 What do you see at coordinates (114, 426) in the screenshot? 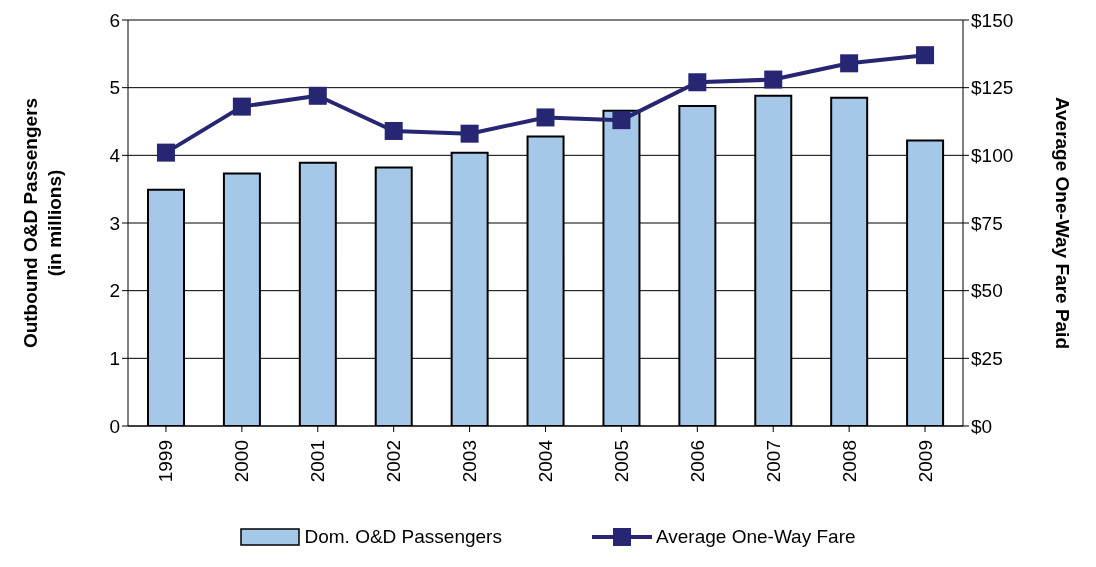
I see `y-tick-label: 0` at bounding box center [114, 426].